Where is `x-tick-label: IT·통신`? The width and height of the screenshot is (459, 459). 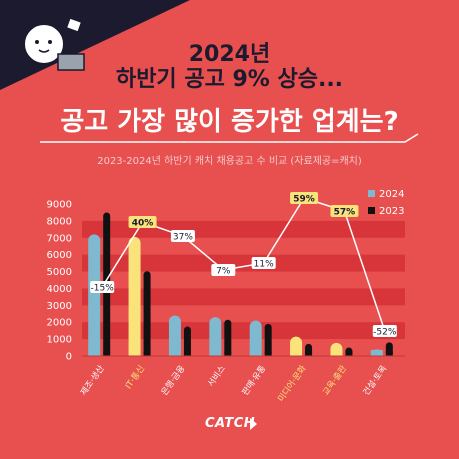
x-tick-label: IT·통신 is located at coordinates (135, 377).